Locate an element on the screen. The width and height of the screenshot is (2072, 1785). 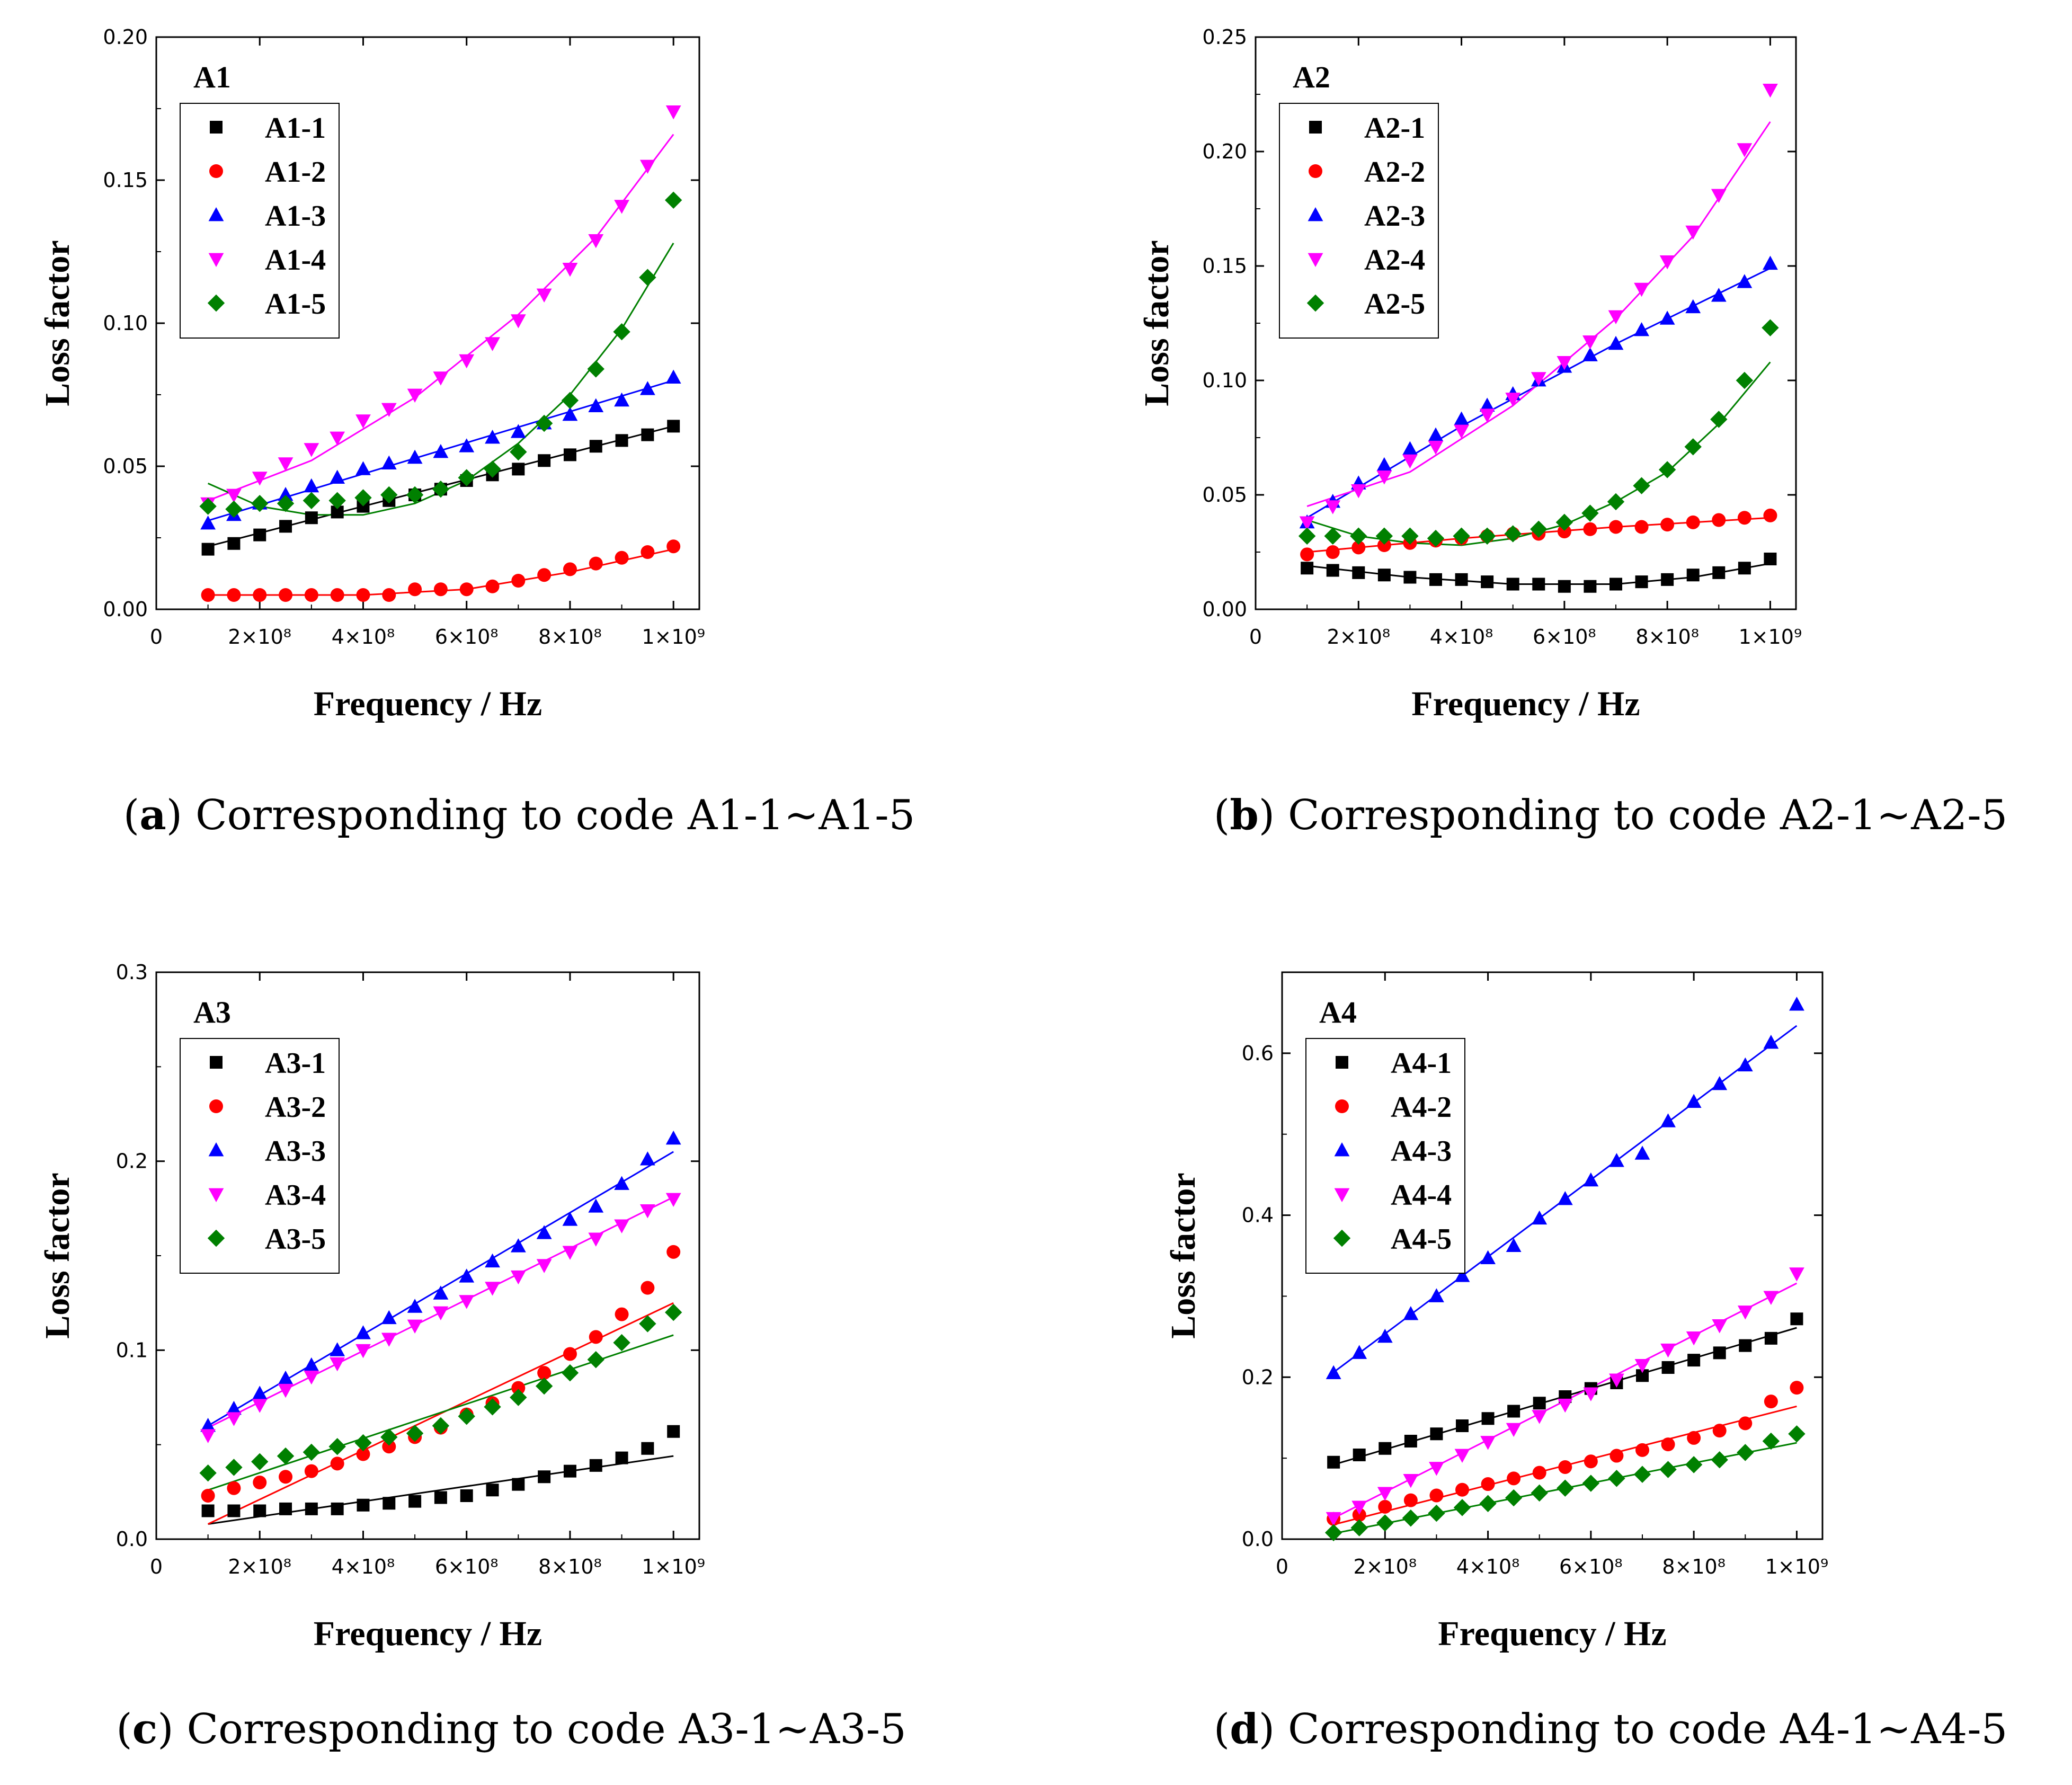
caption-text: Corresponding to code A1-1~A1-5 is located at coordinates (555, 816).